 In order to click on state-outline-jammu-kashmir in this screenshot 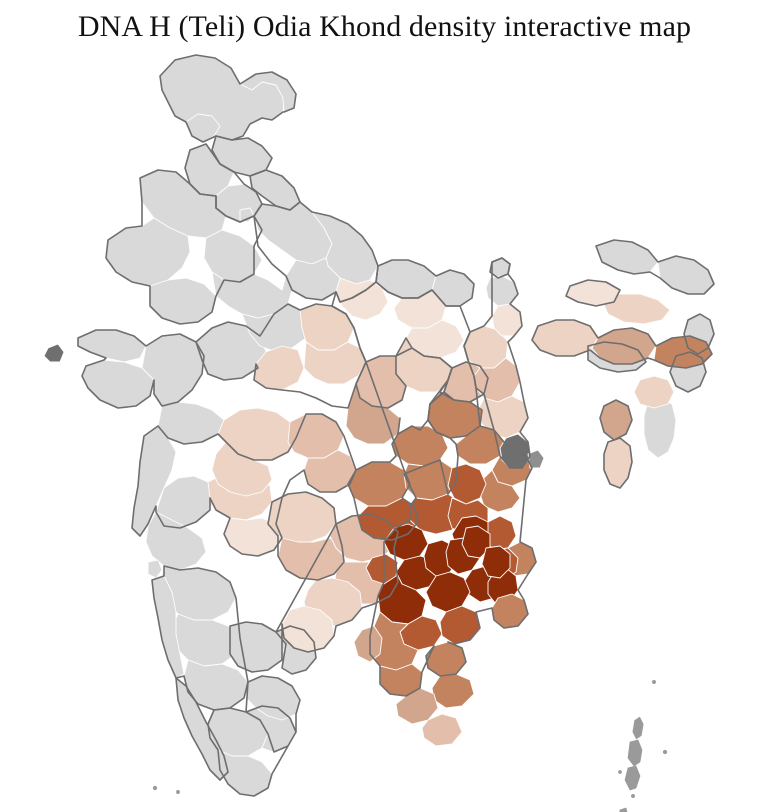, I will do `click(228, 98)`.